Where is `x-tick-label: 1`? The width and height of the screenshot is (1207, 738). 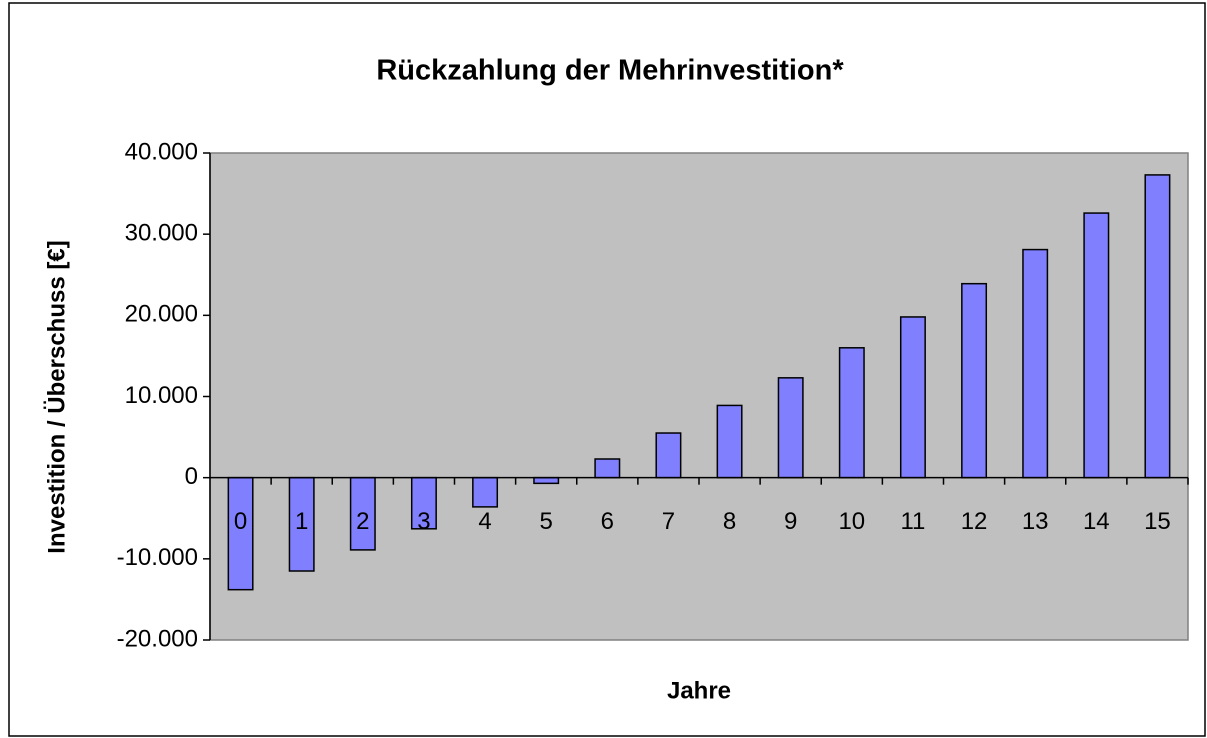
x-tick-label: 1 is located at coordinates (301, 521).